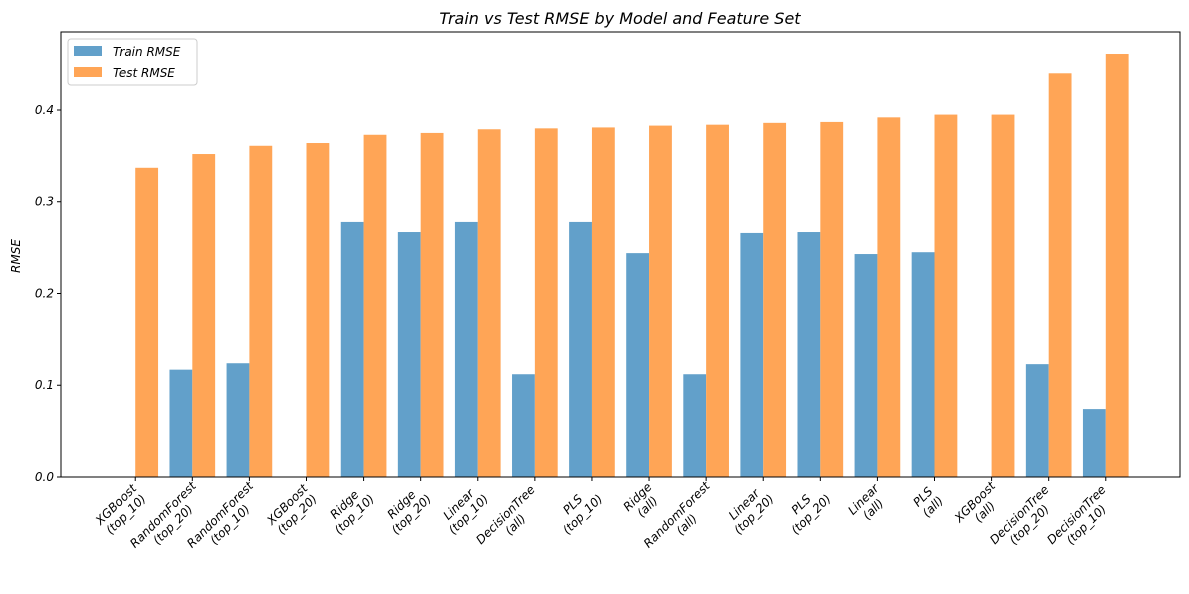 The width and height of the screenshot is (1189, 594). I want to click on x-tick-label-line: DecisionTree, so click(505, 514).